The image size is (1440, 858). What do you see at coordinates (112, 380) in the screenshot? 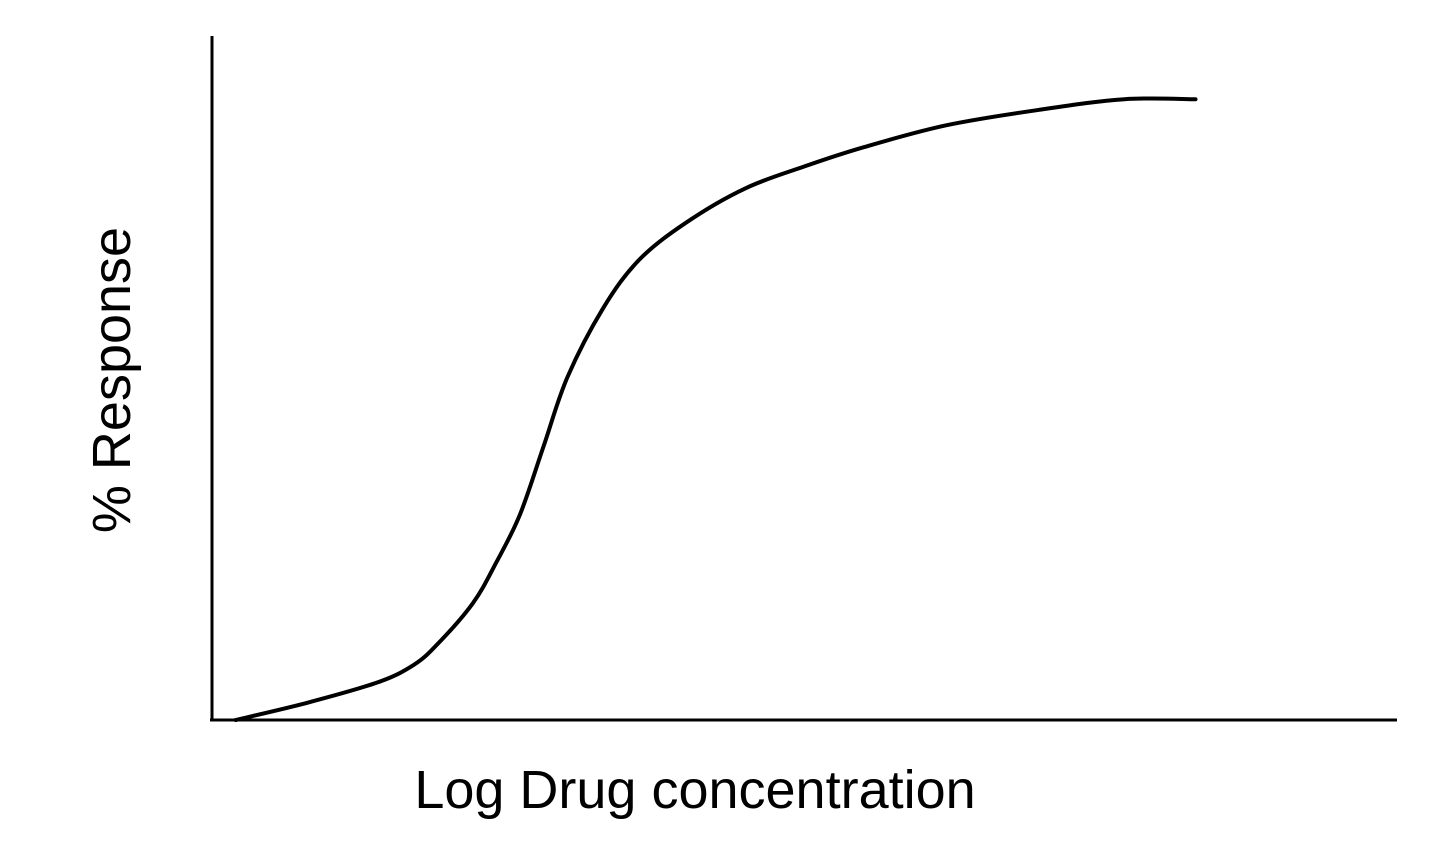
I see `y-axis-label: % Response` at bounding box center [112, 380].